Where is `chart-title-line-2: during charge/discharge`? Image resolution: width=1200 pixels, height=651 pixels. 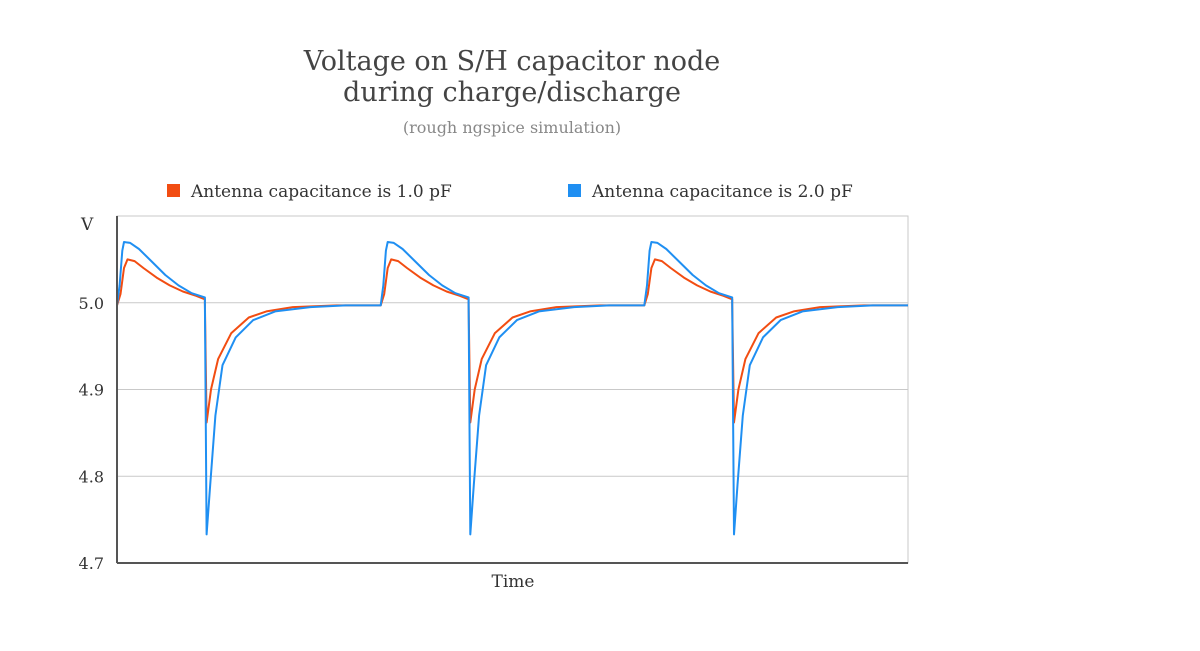 chart-title-line-2: during charge/discharge is located at coordinates (512, 92).